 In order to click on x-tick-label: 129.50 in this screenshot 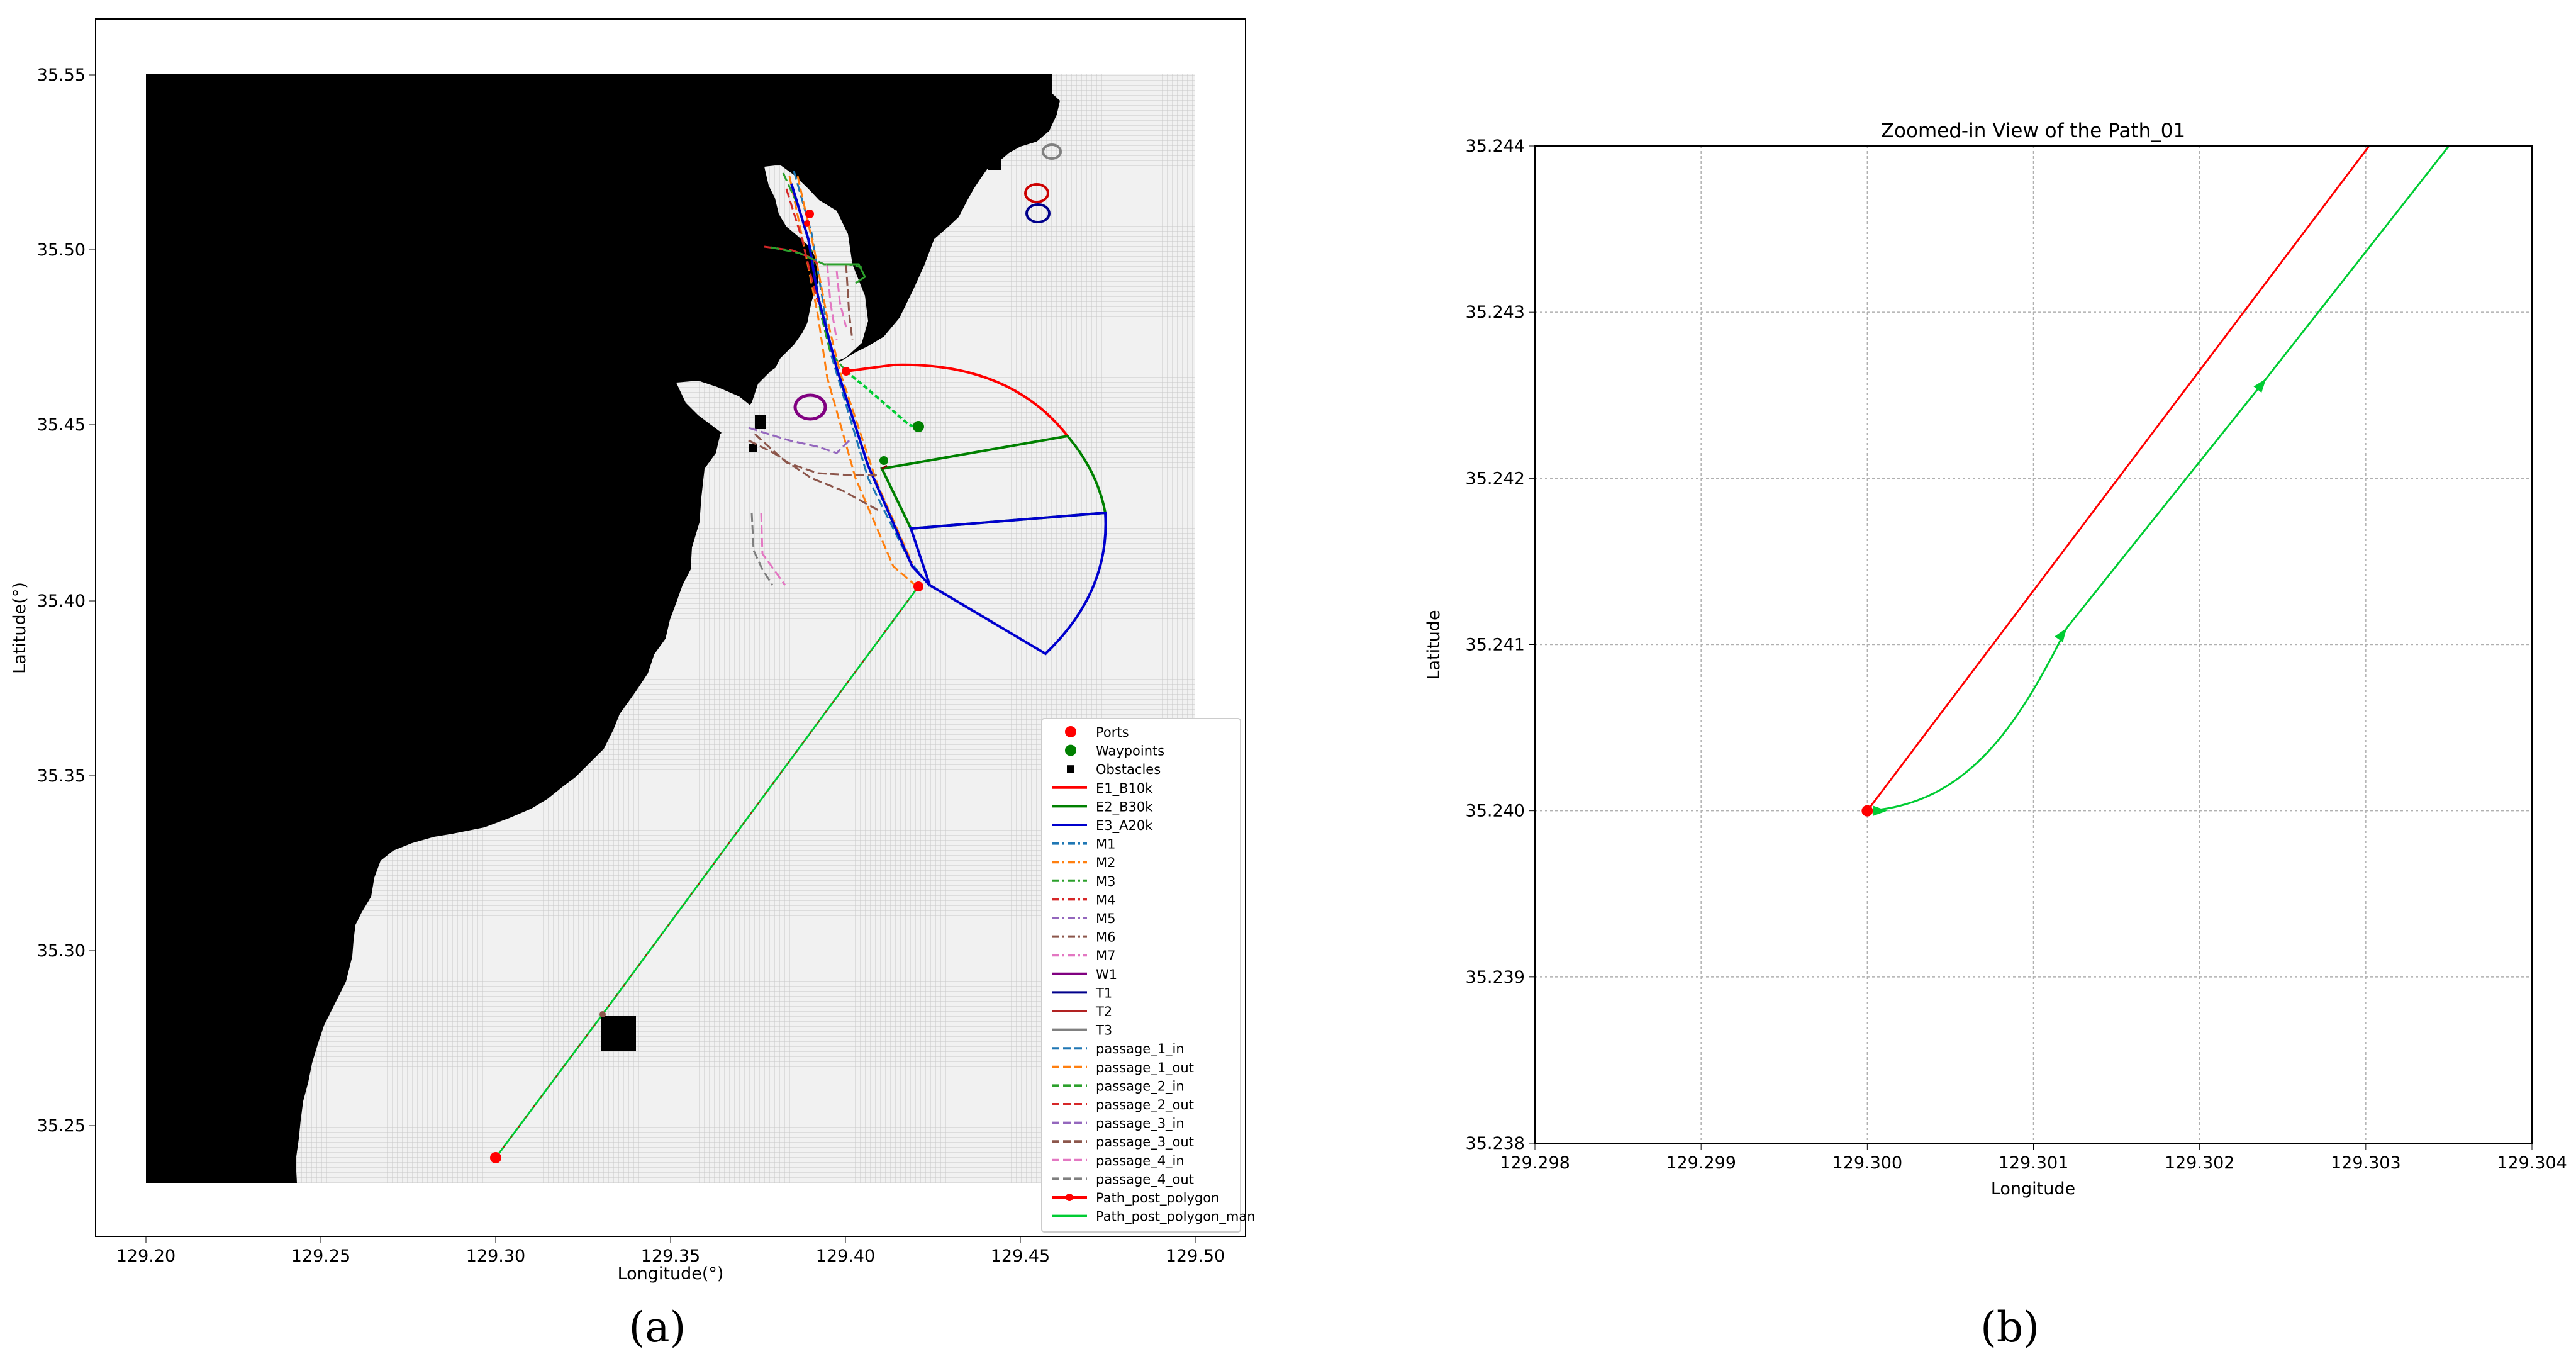, I will do `click(1195, 1256)`.